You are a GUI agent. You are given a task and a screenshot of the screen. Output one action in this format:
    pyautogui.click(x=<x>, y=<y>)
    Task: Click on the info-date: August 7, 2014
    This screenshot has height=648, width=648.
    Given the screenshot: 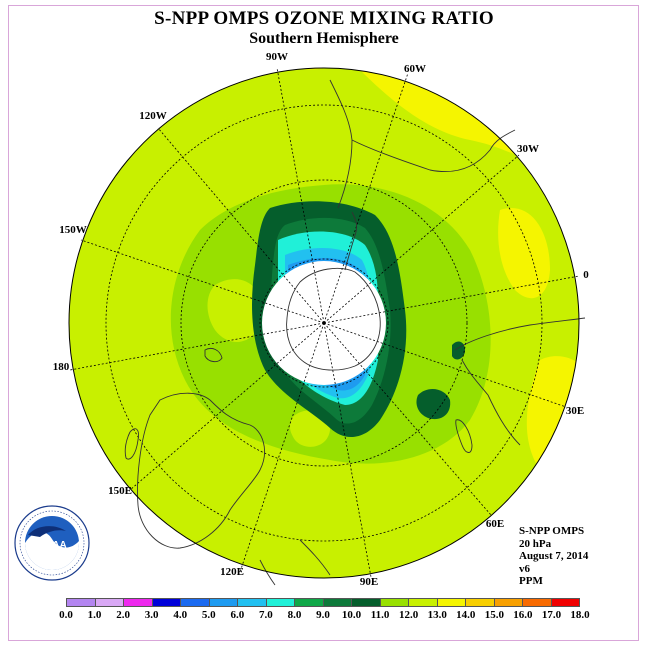 What is the action you would take?
    pyautogui.click(x=554, y=556)
    